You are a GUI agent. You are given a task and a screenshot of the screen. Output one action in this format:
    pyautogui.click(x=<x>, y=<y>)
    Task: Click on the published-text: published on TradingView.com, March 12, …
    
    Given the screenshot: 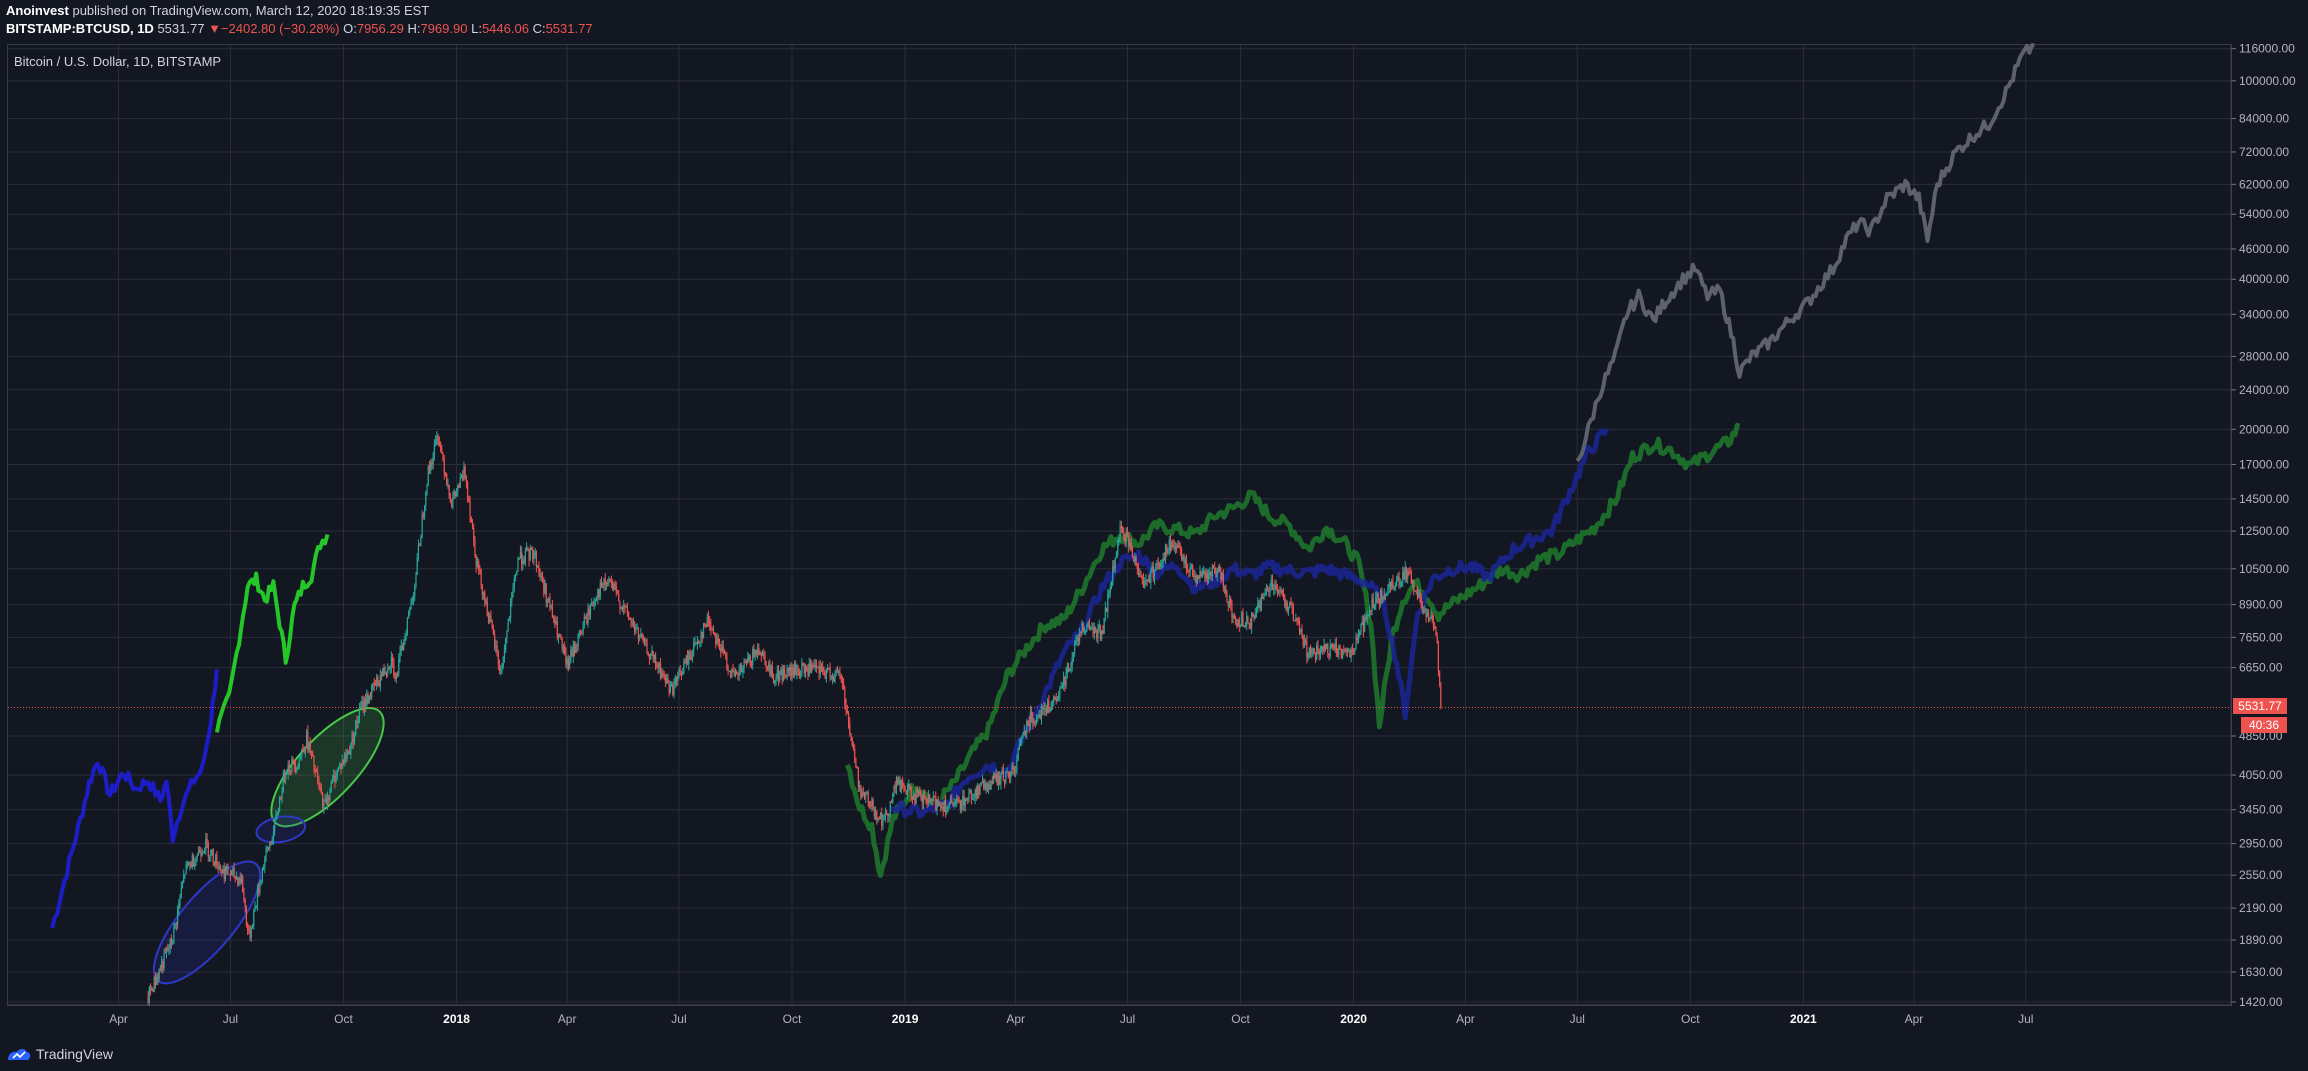 What is the action you would take?
    pyautogui.click(x=251, y=10)
    